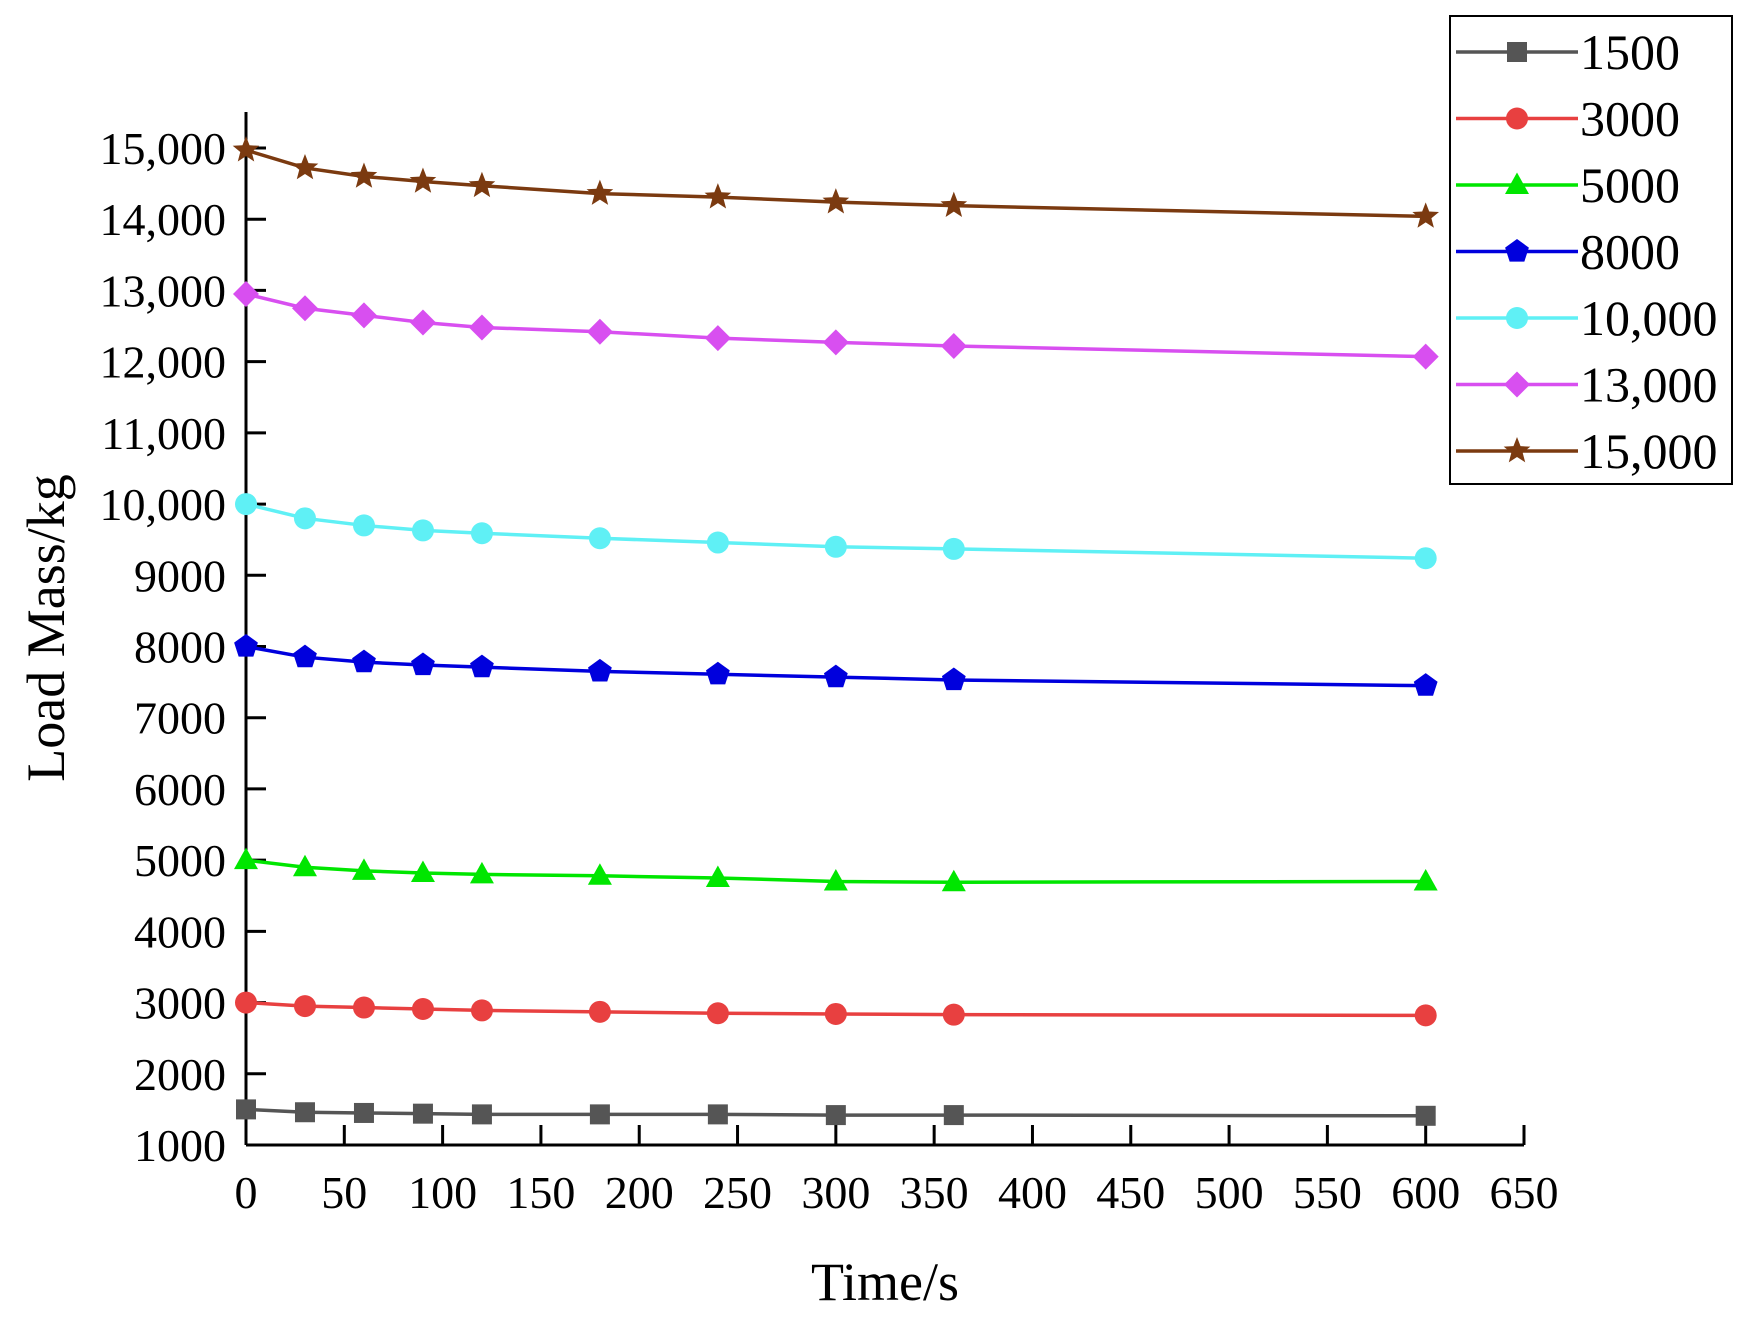  Describe the element at coordinates (442, 1192) in the screenshot. I see `x-tick-label: 100` at that location.